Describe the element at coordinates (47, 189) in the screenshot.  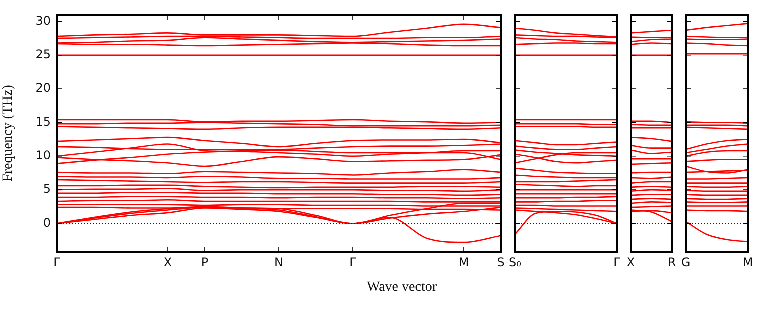
I see `y-tick-label: 5` at that location.